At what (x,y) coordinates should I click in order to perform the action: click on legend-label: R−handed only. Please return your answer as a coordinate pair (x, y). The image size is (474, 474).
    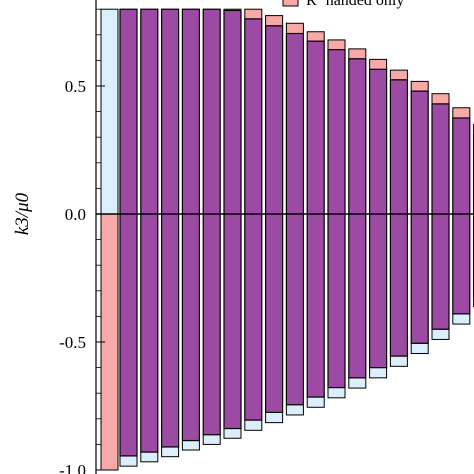
    Looking at the image, I should click on (355, 4).